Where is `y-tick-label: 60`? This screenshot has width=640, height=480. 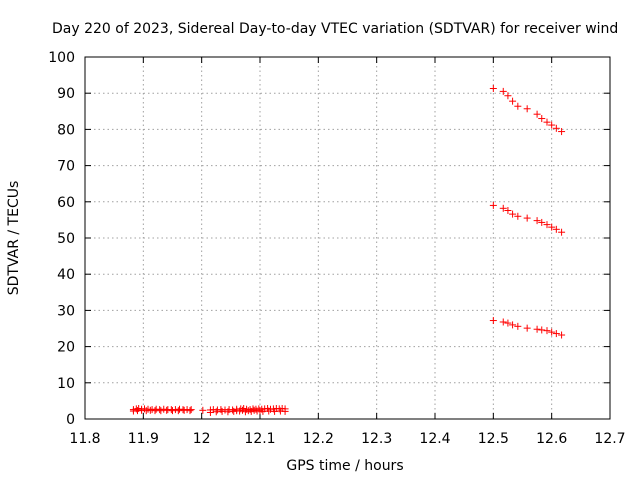 y-tick-label: 60 is located at coordinates (66, 203).